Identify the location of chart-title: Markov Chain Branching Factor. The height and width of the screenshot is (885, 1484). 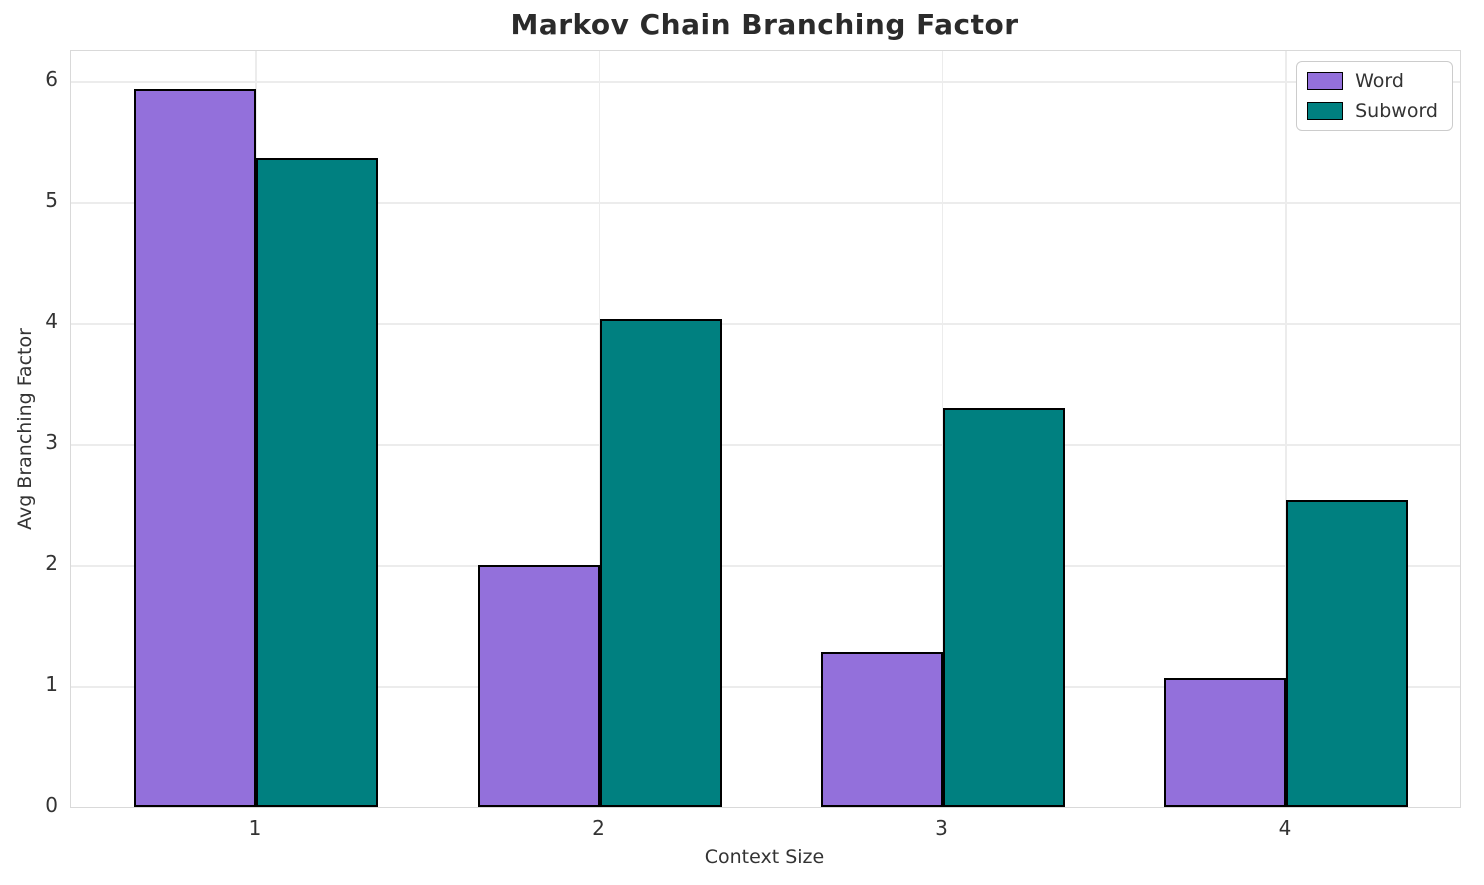
(764, 24).